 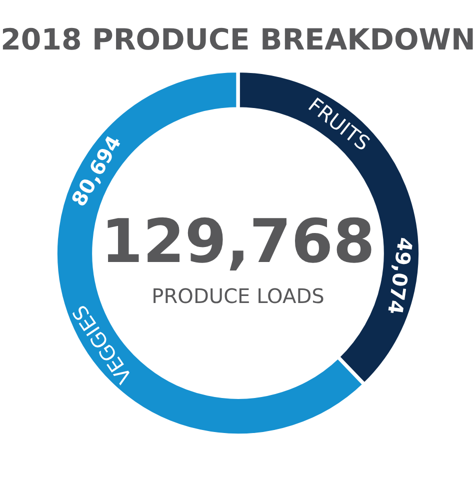 I want to click on text: 129,768, so click(x=238, y=242).